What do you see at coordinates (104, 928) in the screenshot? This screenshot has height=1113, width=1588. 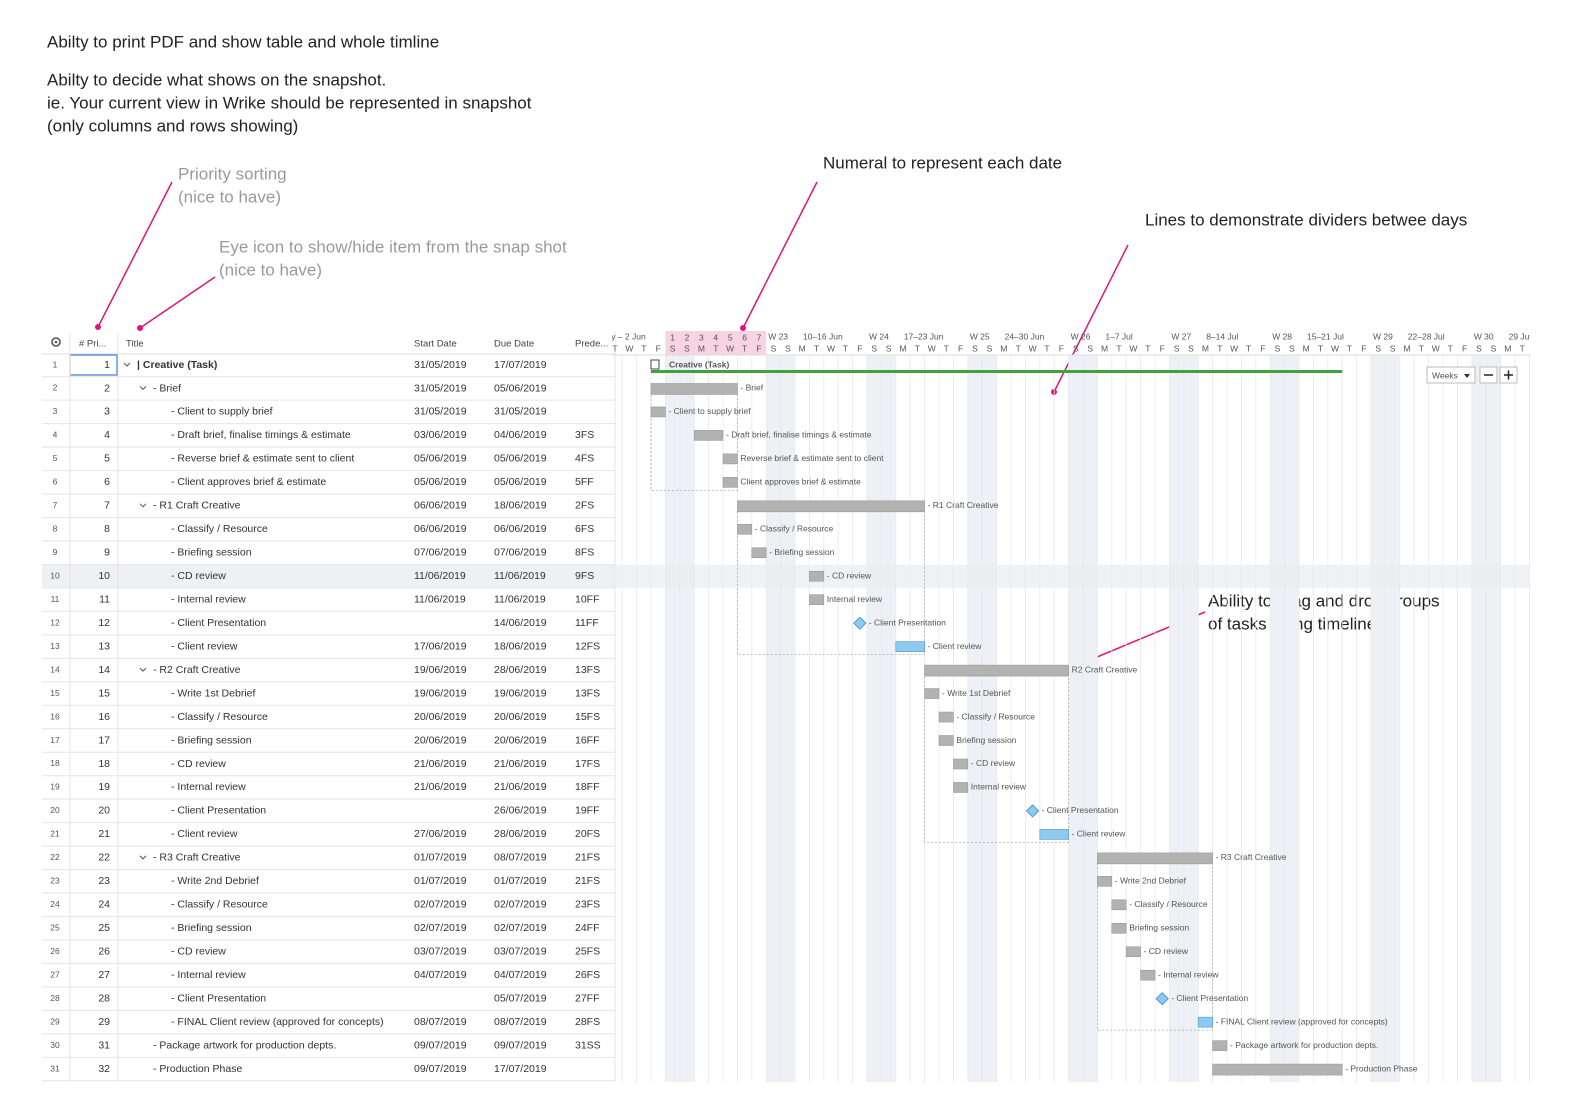 I see `priority: 25` at bounding box center [104, 928].